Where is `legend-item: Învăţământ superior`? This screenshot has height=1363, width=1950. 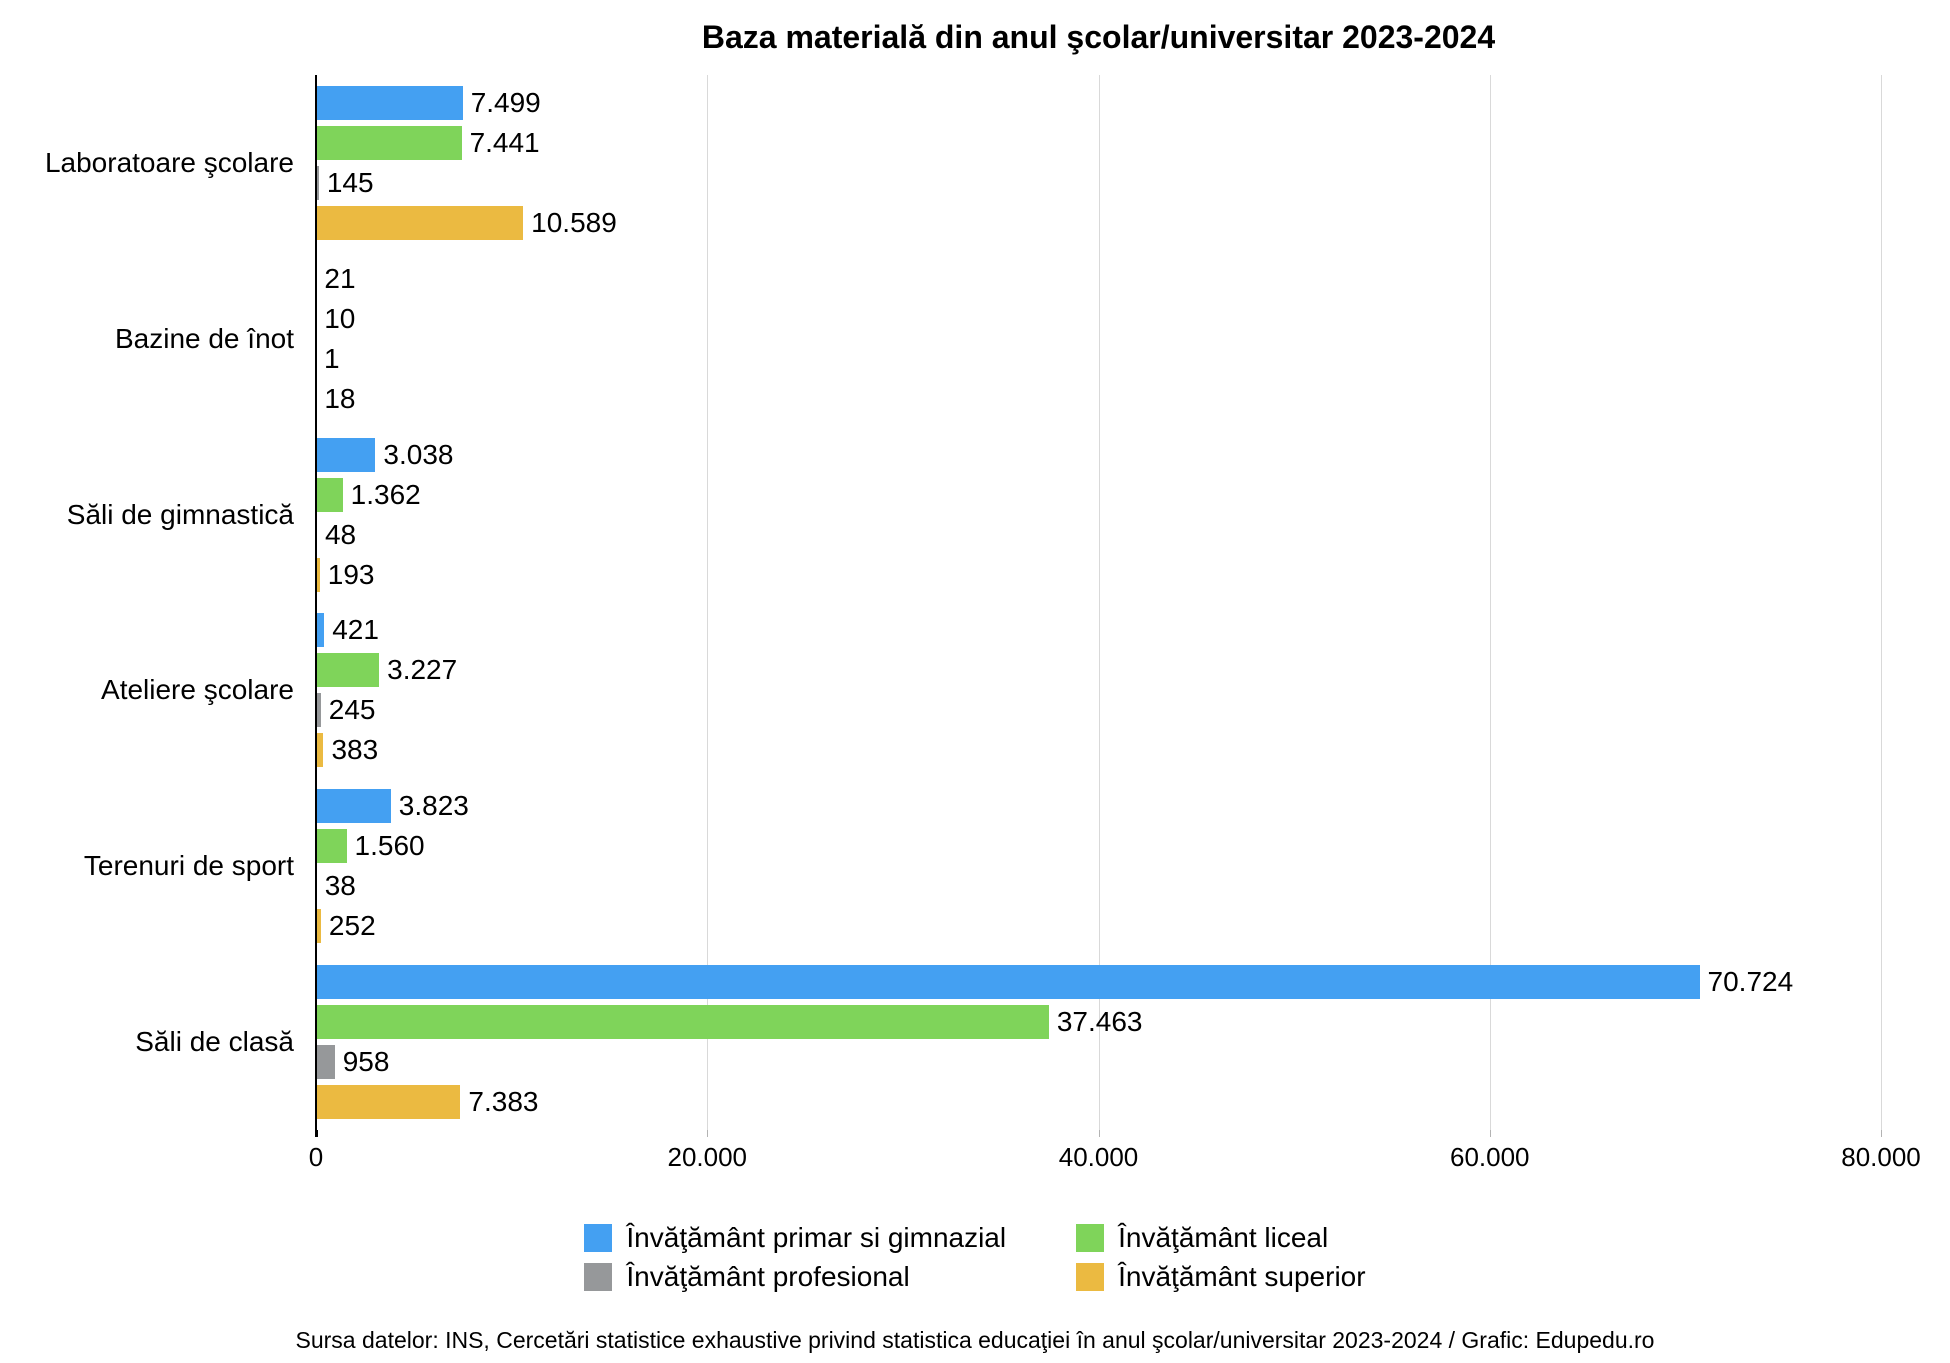 legend-item: Învăţământ superior is located at coordinates (1221, 1277).